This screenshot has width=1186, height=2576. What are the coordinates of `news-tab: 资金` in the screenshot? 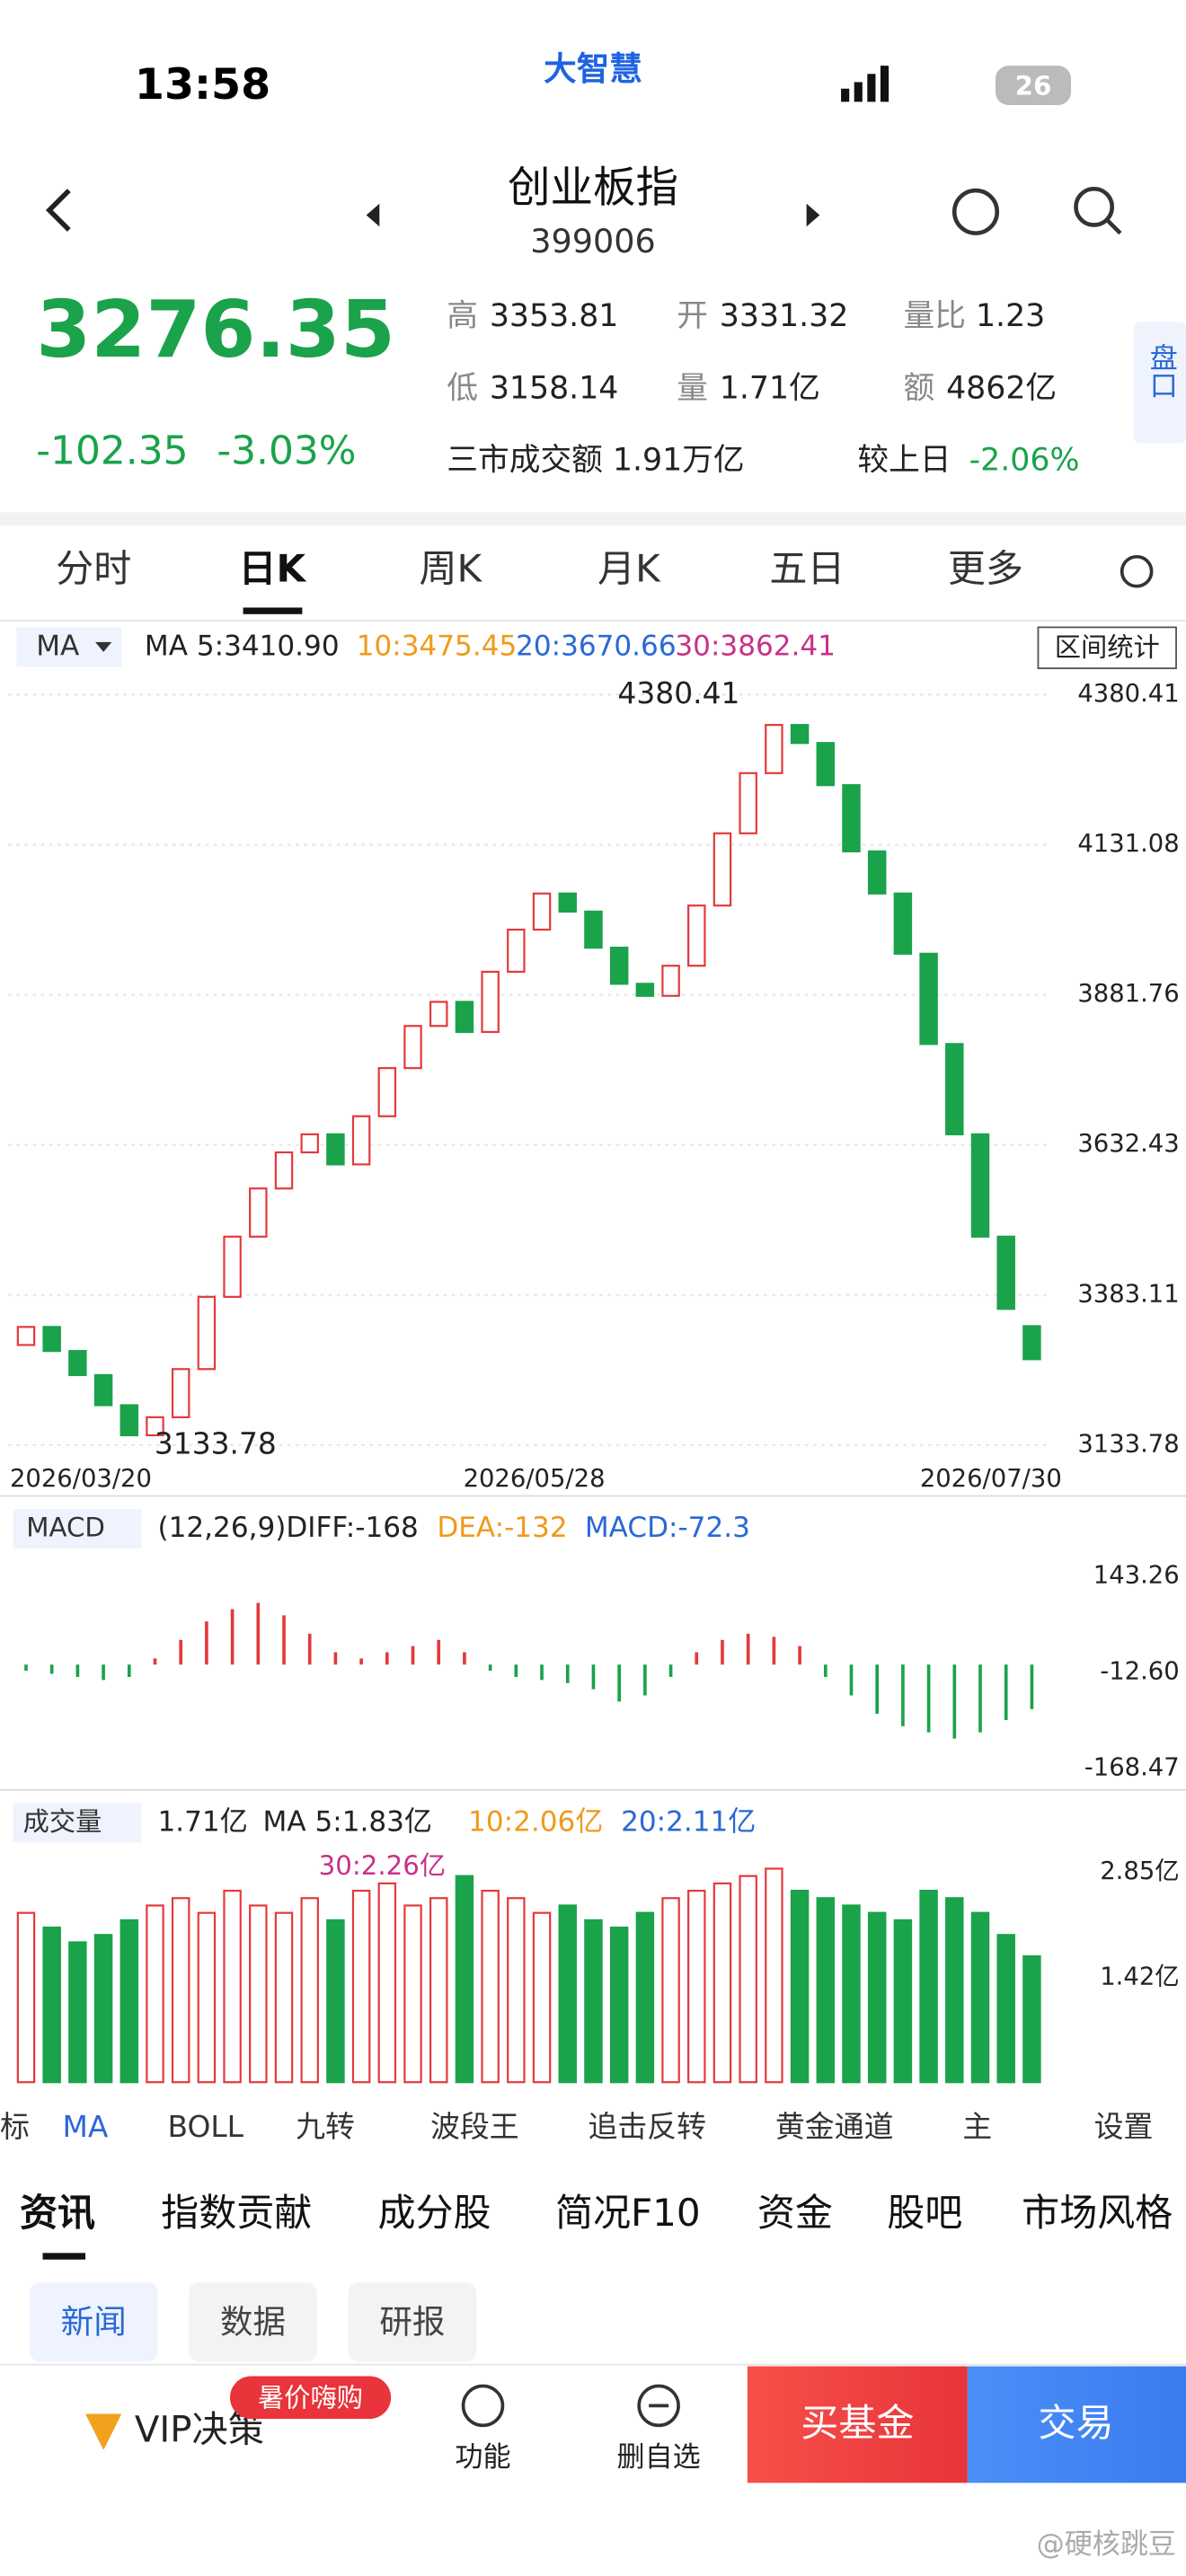 It's located at (795, 2213).